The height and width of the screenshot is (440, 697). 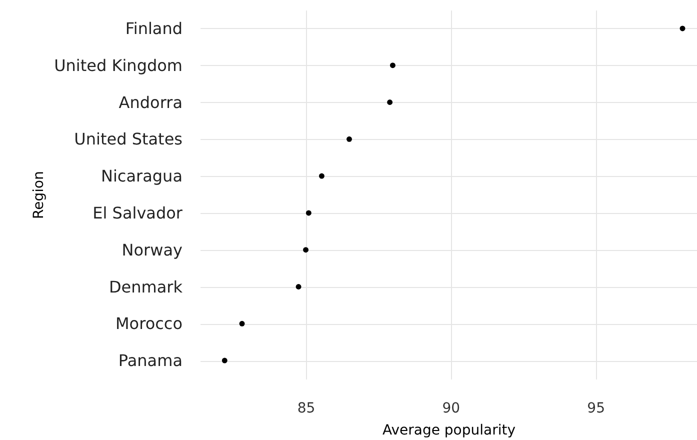 What do you see at coordinates (451, 408) in the screenshot?
I see `x-tick-label: 90` at bounding box center [451, 408].